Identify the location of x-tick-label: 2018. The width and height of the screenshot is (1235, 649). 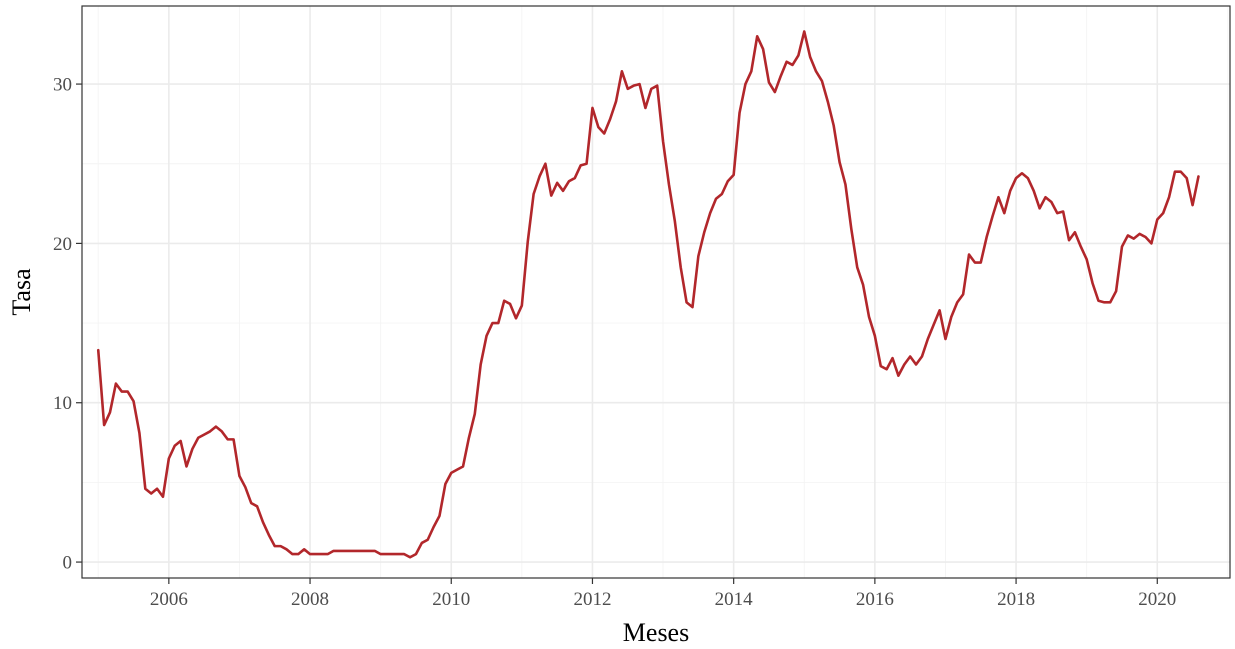
(1016, 599).